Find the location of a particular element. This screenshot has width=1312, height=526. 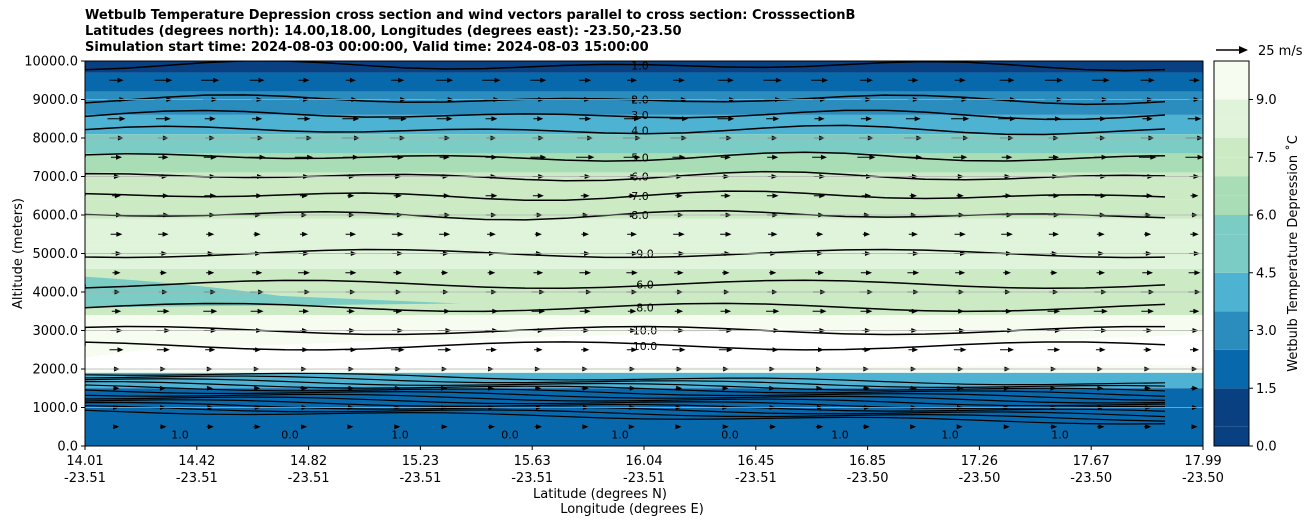

wind-reference-key: 25 m/s is located at coordinates (1259, 51).